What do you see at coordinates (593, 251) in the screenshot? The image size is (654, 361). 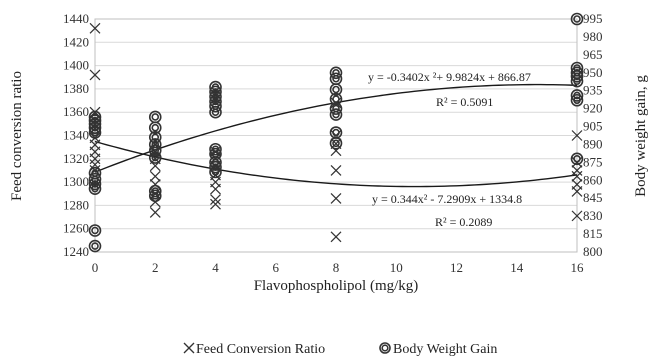 I see `y2-tick-label: 800` at bounding box center [593, 251].